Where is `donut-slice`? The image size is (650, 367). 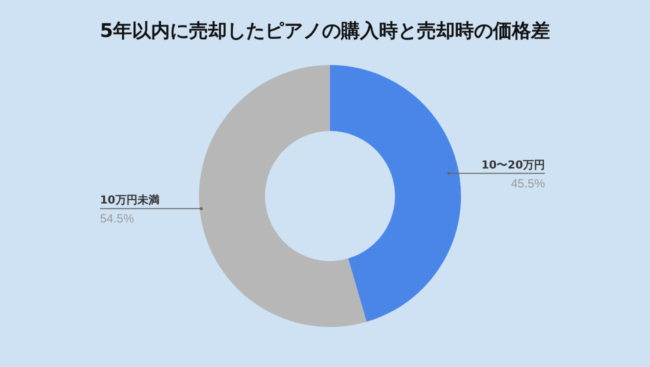
donut-slice is located at coordinates (395, 193).